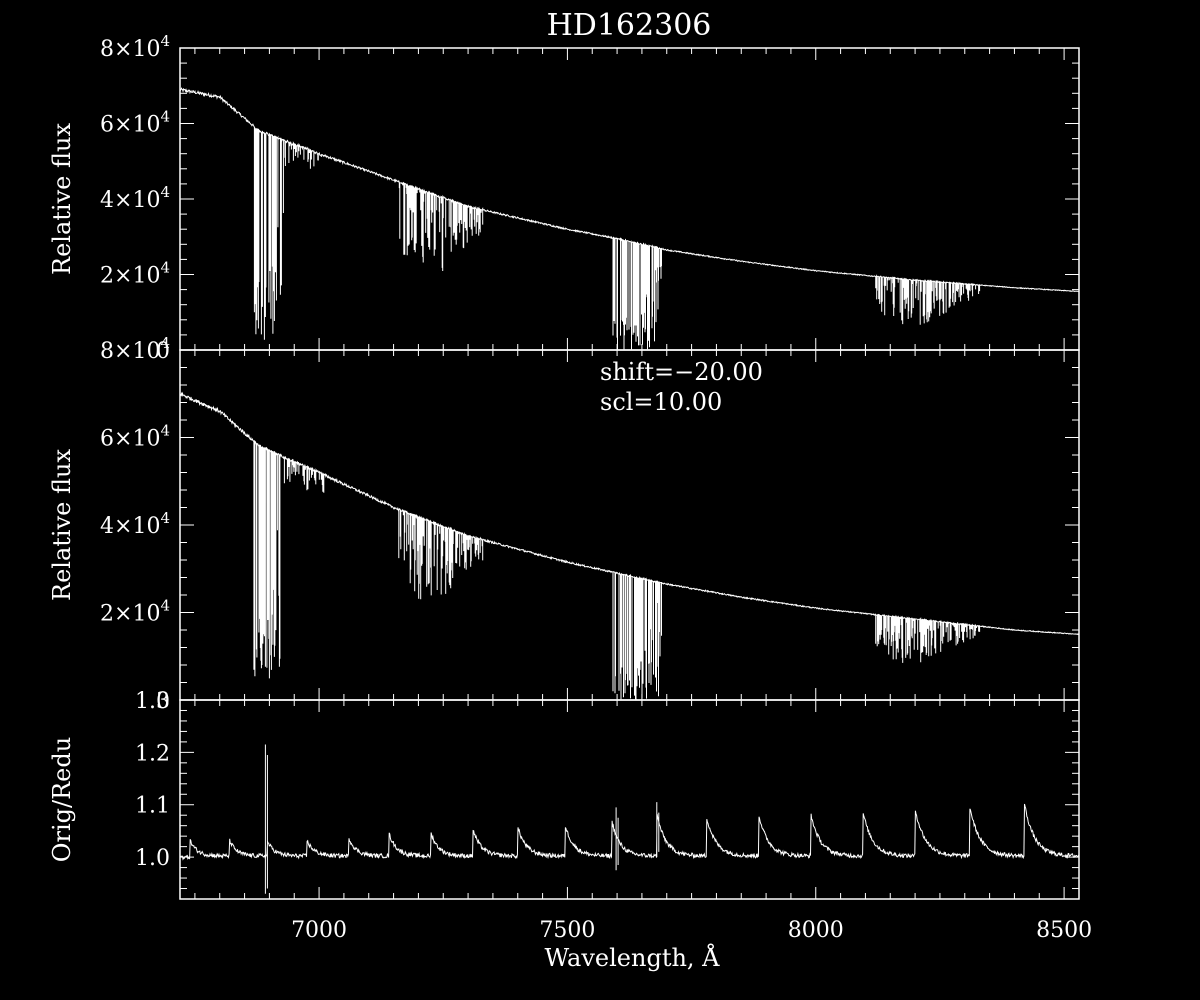  Describe the element at coordinates (567, 930) in the screenshot. I see `x-tick-label: 7500` at that location.